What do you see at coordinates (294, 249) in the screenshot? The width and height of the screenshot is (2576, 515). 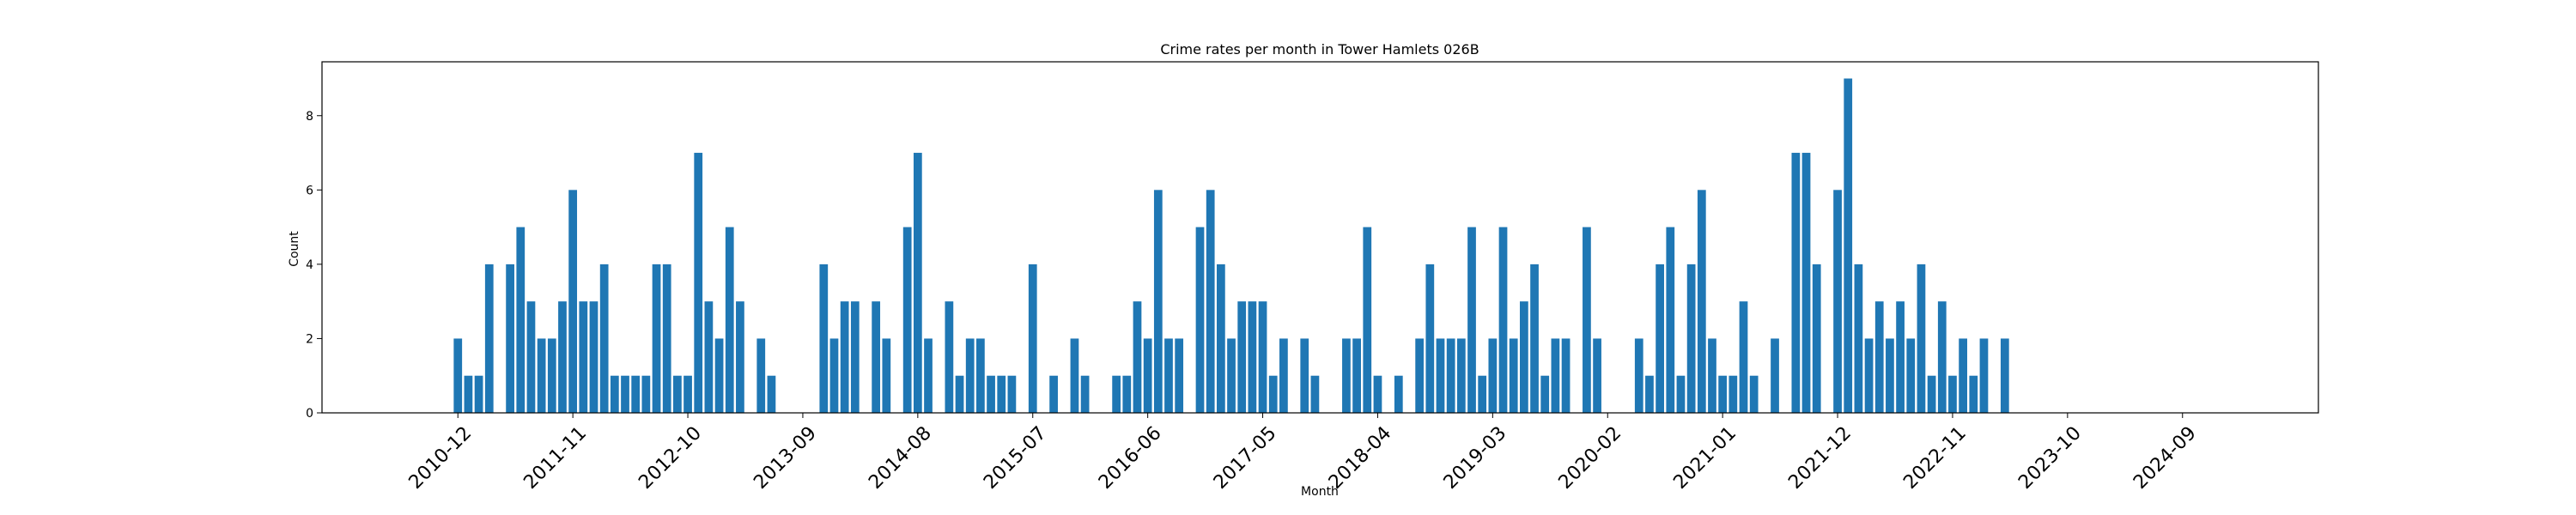 I see `y-axis-label: Count` at bounding box center [294, 249].